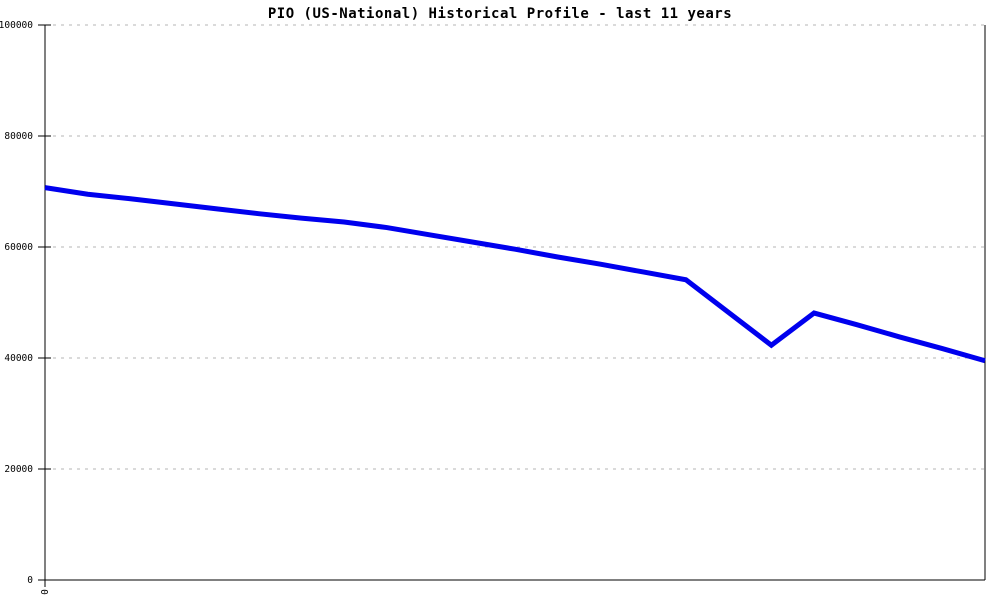 The image size is (1000, 600). I want to click on y-tick-label: 20000, so click(18, 469).